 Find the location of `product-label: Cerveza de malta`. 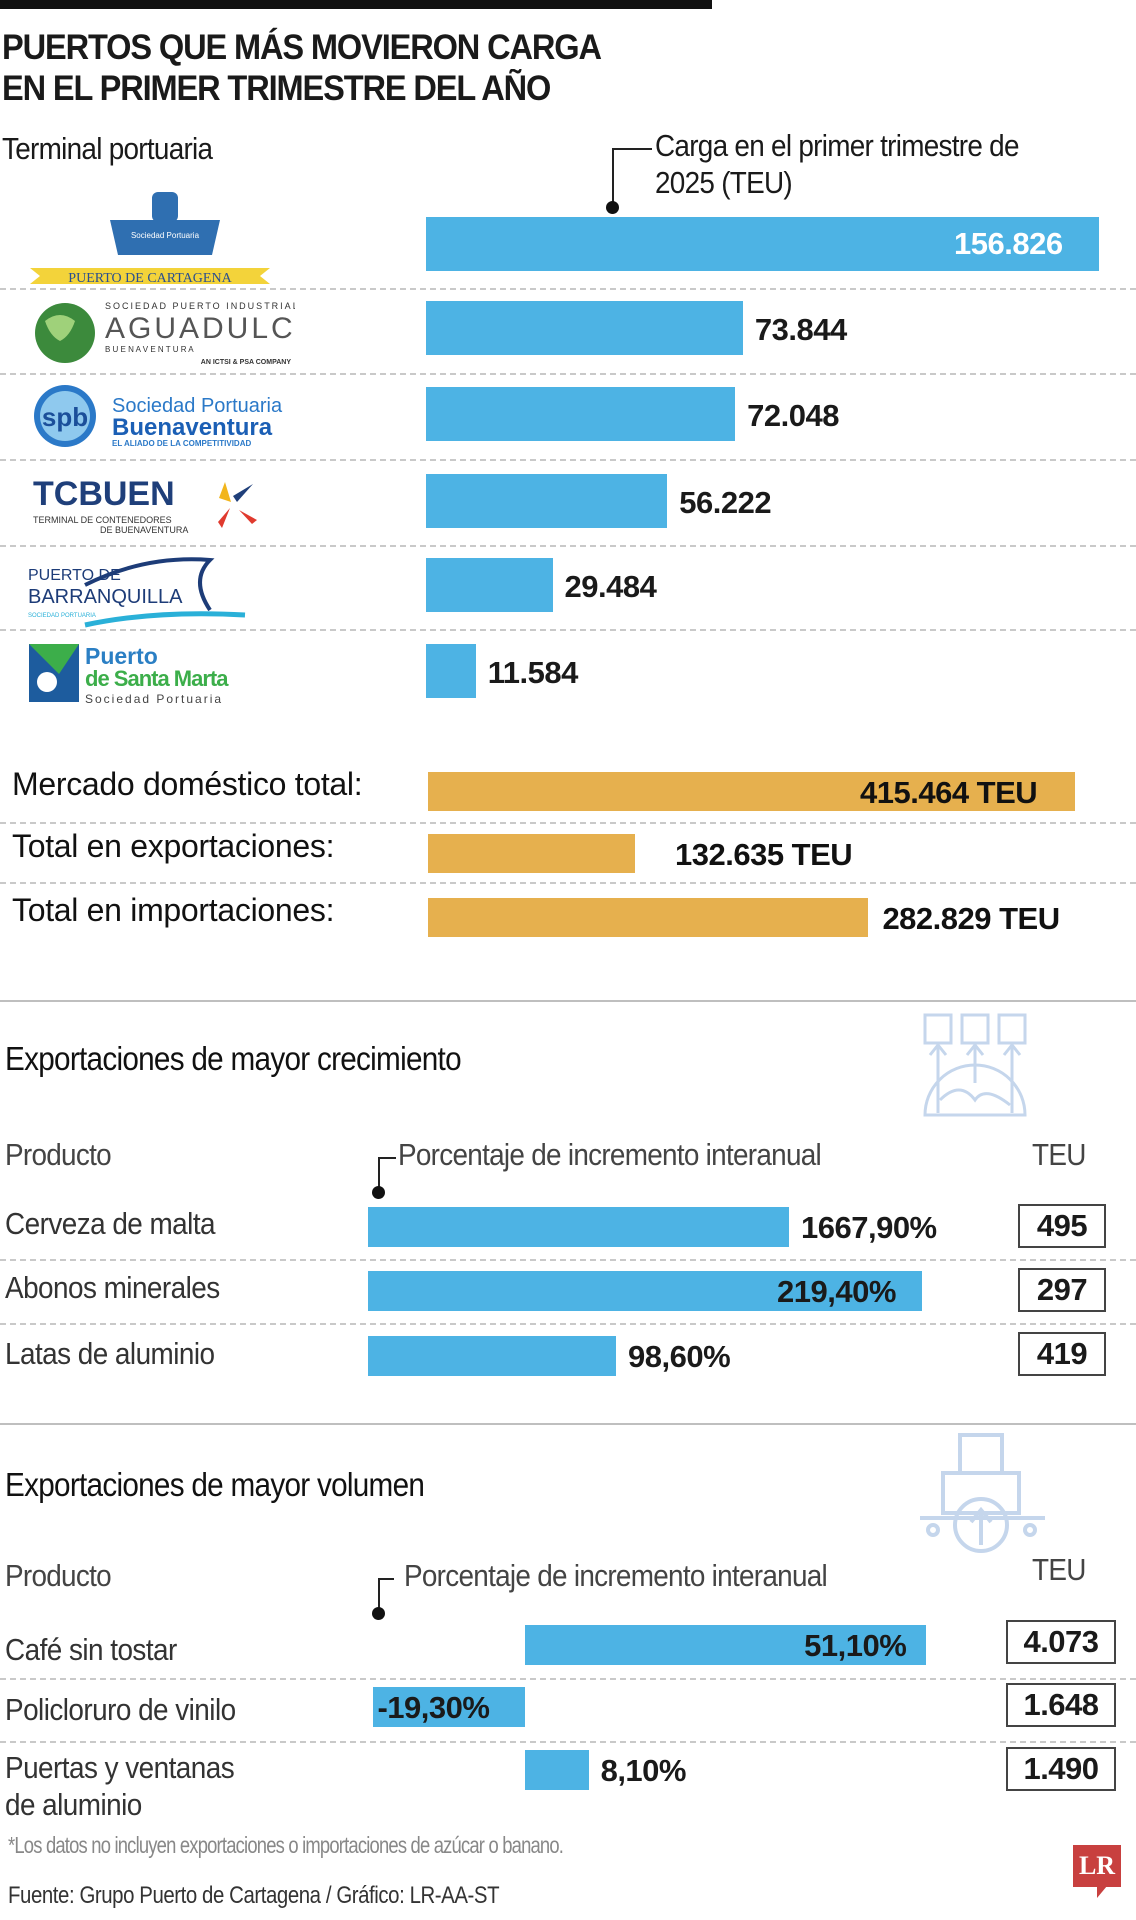

product-label: Cerveza de malta is located at coordinates (110, 1223).